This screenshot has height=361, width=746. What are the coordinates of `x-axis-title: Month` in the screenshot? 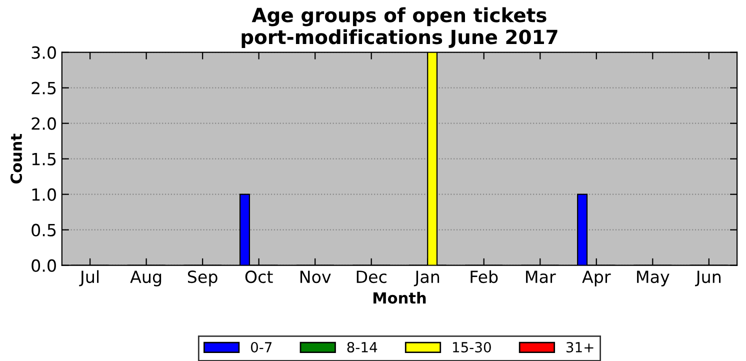 It's located at (400, 298).